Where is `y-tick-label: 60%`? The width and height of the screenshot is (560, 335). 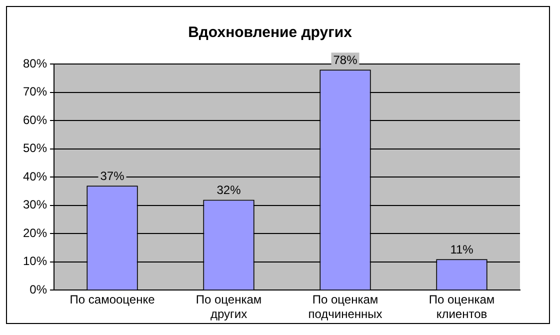
y-tick-label: 60% is located at coordinates (35, 119).